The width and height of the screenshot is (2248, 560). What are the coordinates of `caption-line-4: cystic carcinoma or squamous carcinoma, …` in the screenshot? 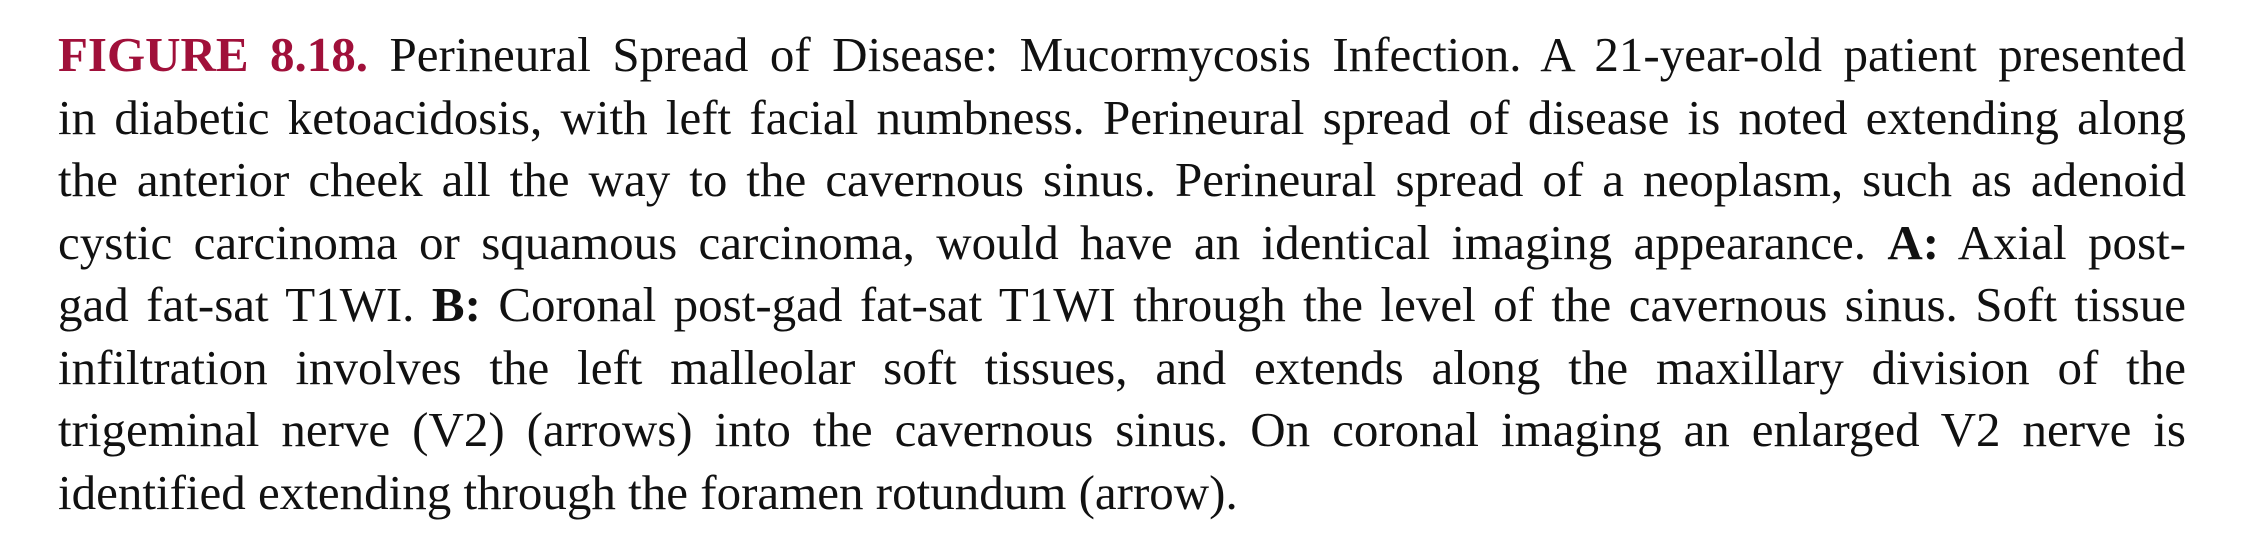 It's located at (1122, 243).